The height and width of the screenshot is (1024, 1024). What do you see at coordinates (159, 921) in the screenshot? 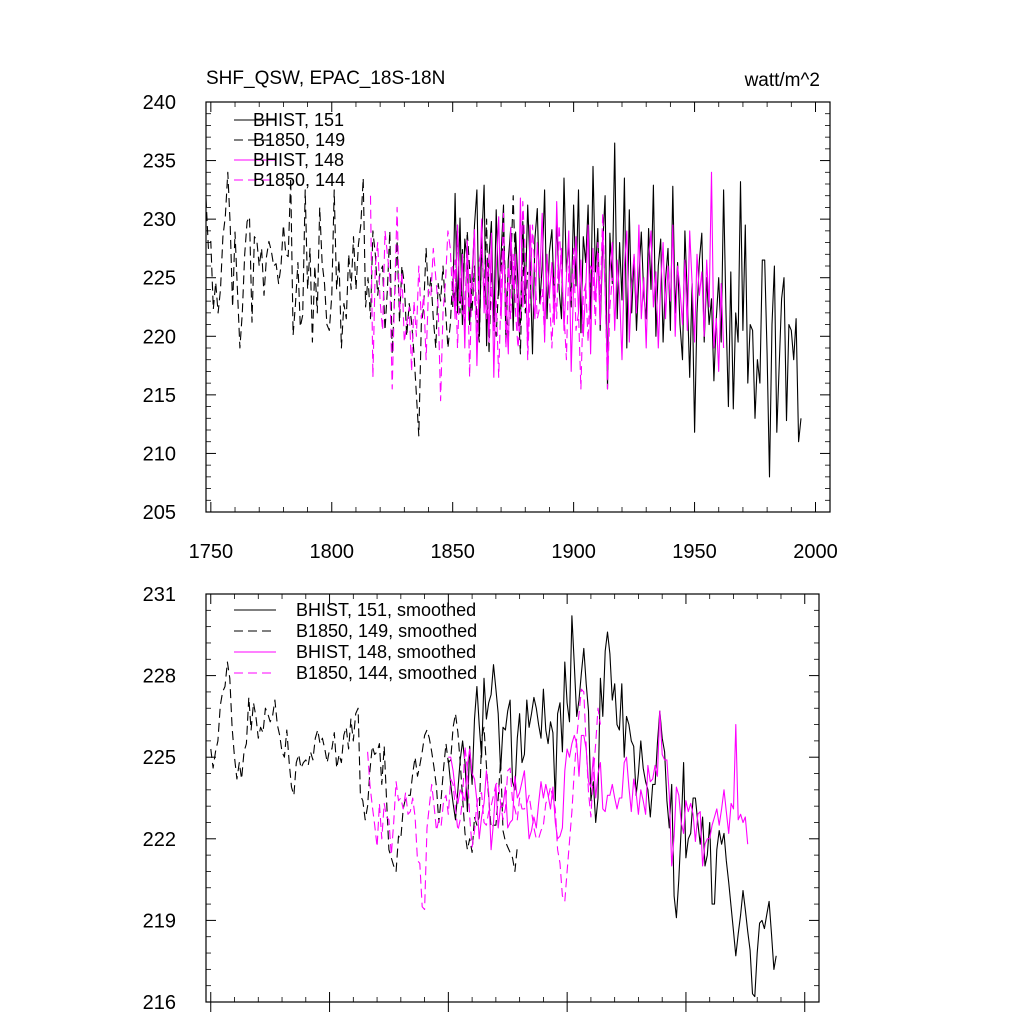
I see `bottom-y-tick-label: 219` at bounding box center [159, 921].